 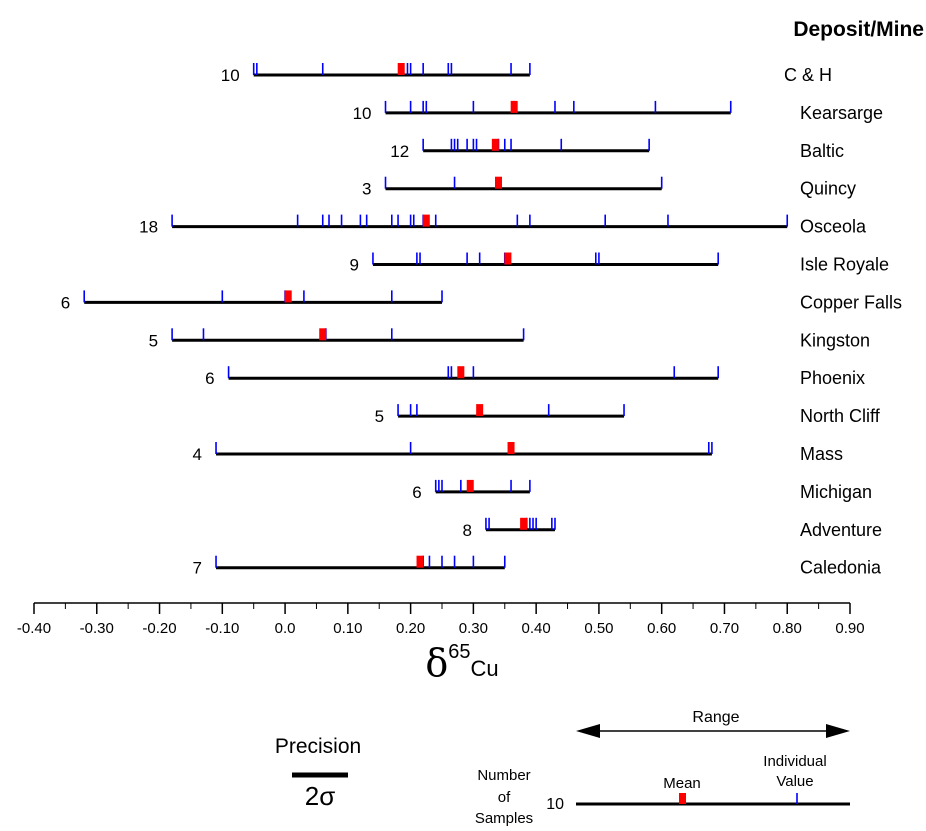 I want to click on deposit-name: North Cliff, so click(x=840, y=416).